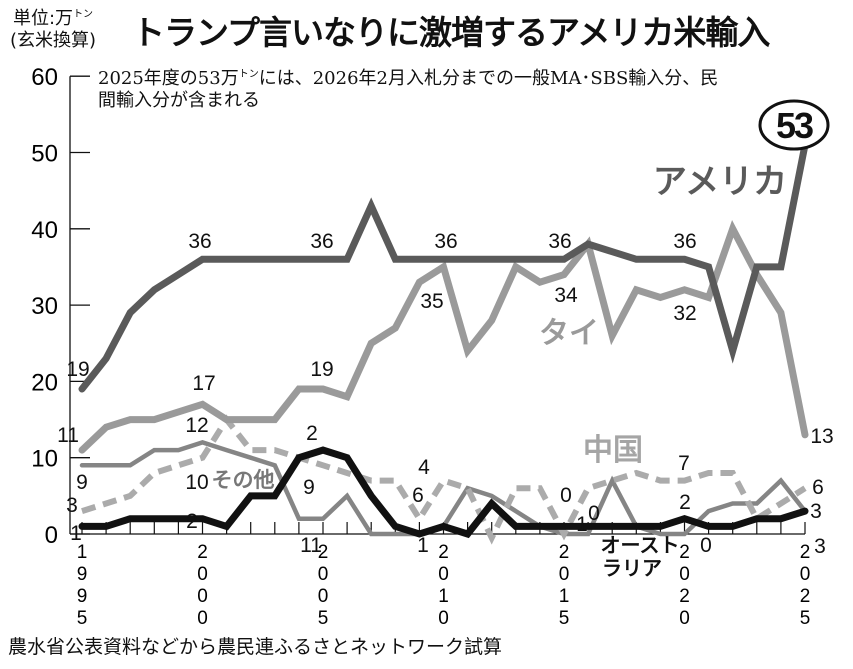 Image resolution: width=853 pixels, height=669 pixels. I want to click on series-label-america: アメリカ, so click(720, 182).